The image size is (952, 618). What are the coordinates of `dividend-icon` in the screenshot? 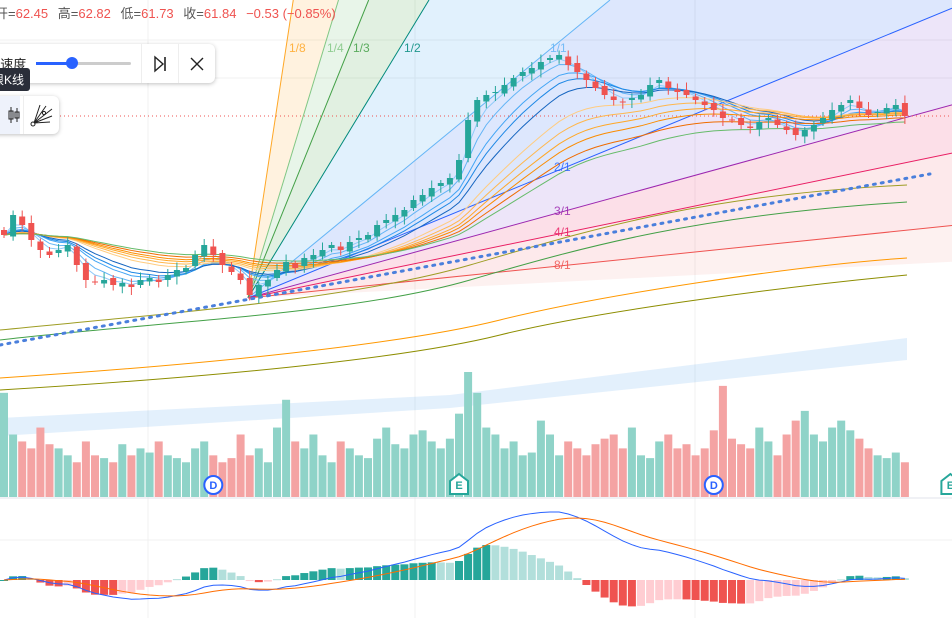 It's located at (713, 485).